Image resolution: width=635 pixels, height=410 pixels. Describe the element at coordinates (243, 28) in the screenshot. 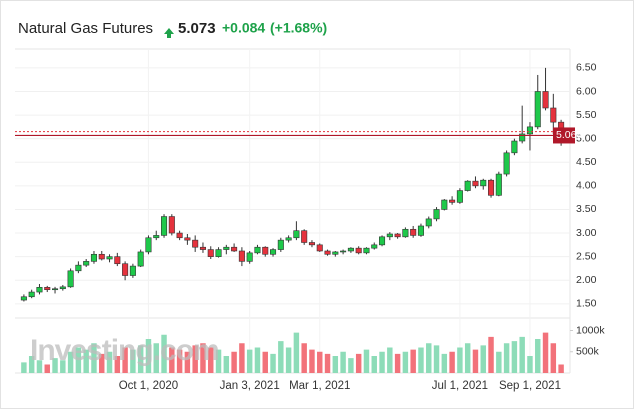

I see `change: +0.084` at that location.